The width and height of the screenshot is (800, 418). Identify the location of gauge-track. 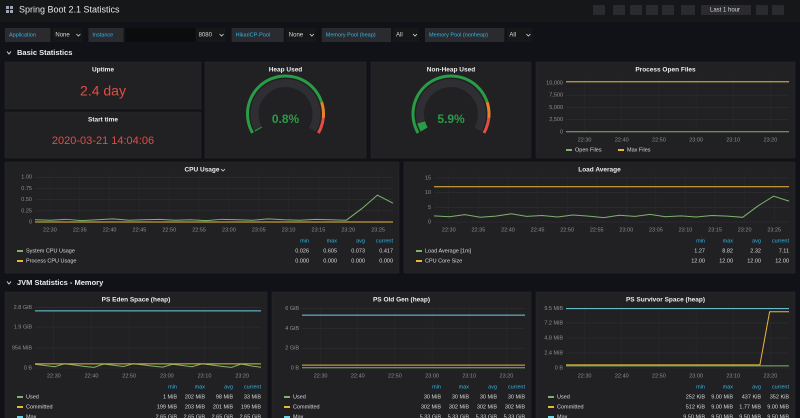
(285, 105).